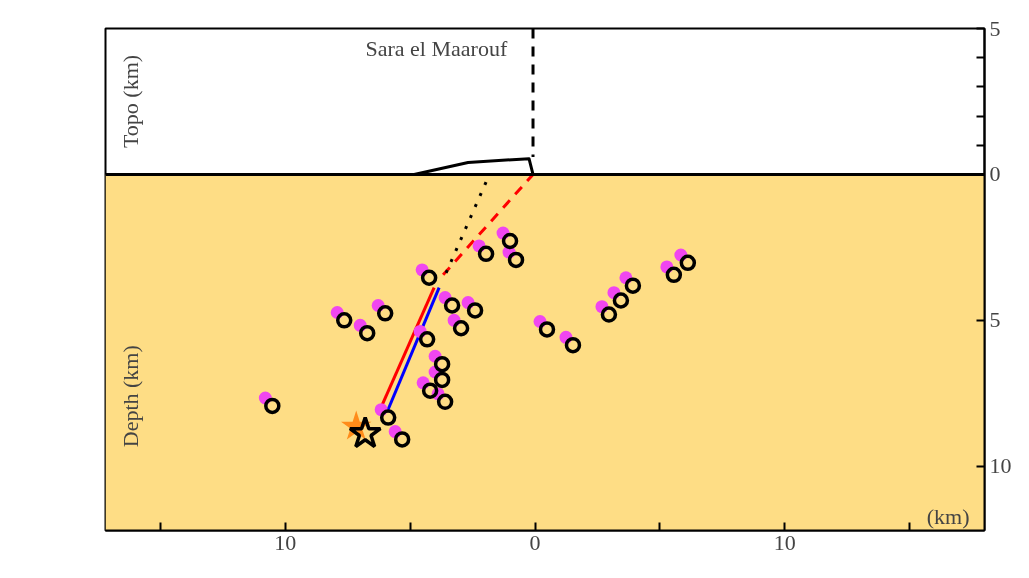 The width and height of the screenshot is (1029, 578). I want to click on x-axis-title: (km), so click(948, 516).